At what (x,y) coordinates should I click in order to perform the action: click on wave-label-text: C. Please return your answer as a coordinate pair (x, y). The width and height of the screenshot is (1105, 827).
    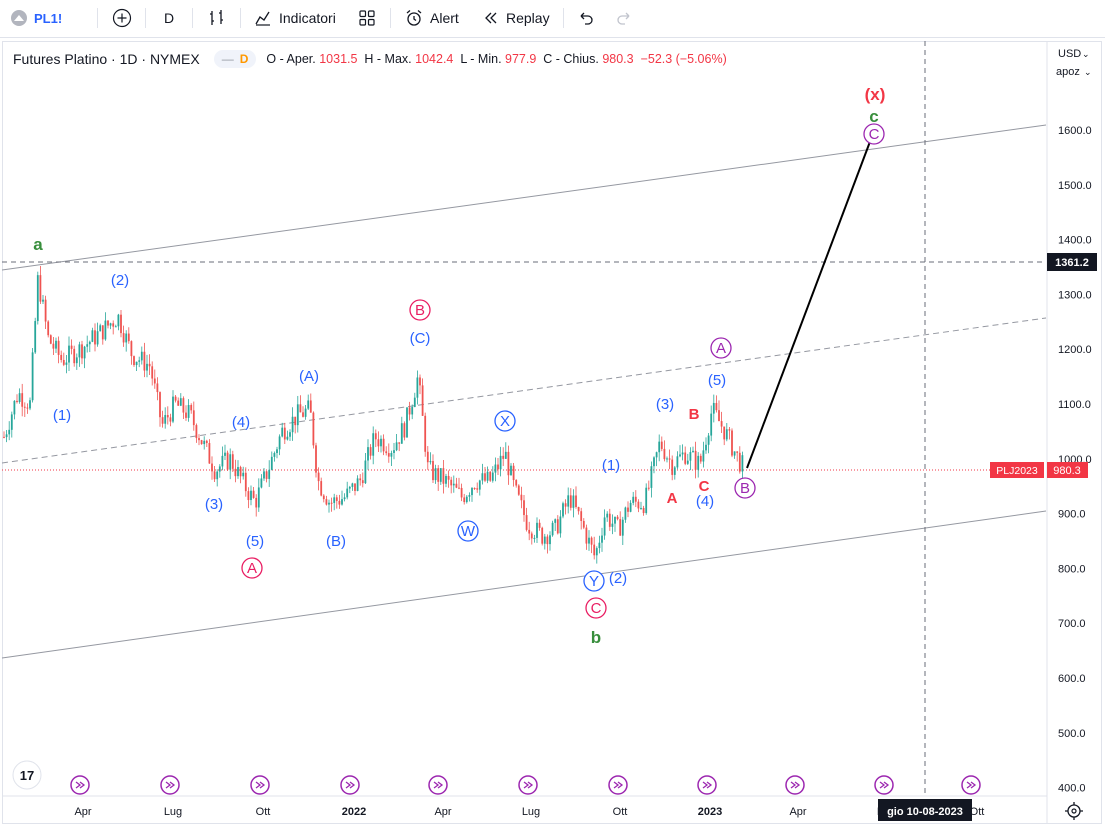
    Looking at the image, I should click on (596, 608).